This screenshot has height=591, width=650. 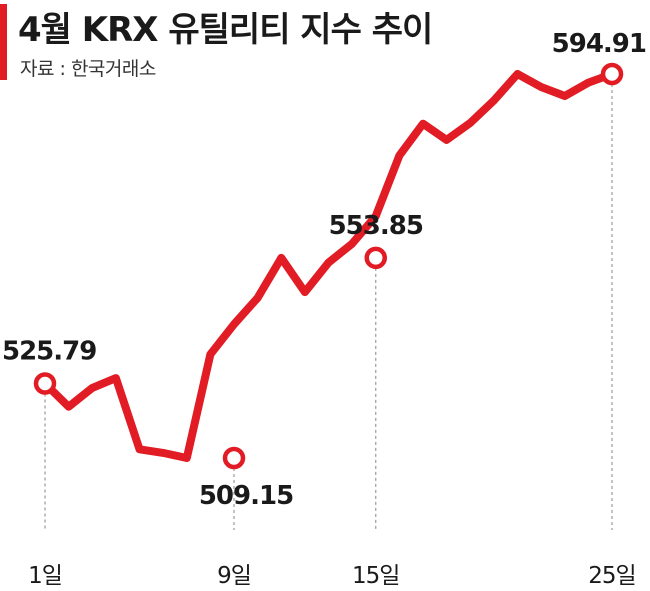 I want to click on title-accent-bar, so click(x=3, y=42).